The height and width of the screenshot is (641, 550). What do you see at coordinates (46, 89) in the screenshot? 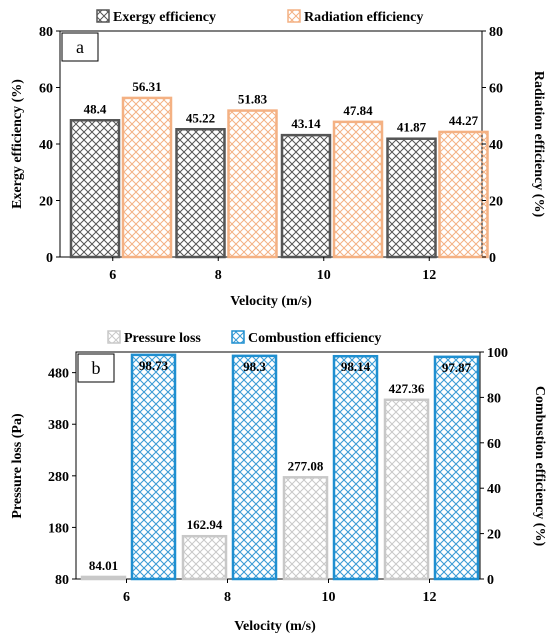
I see `y-left-tick-label-a-60: 60` at bounding box center [46, 89].